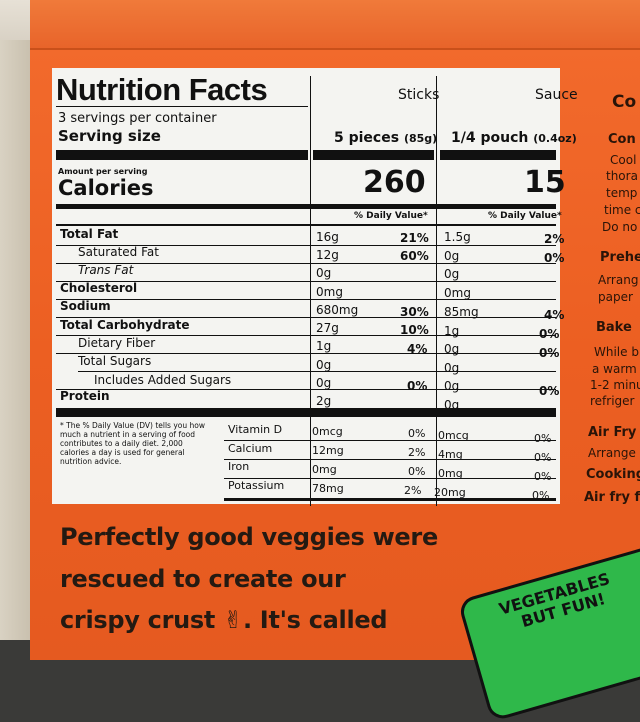  I want to click on tagline-line-3: crispy crust ✌. It's called, so click(224, 620).